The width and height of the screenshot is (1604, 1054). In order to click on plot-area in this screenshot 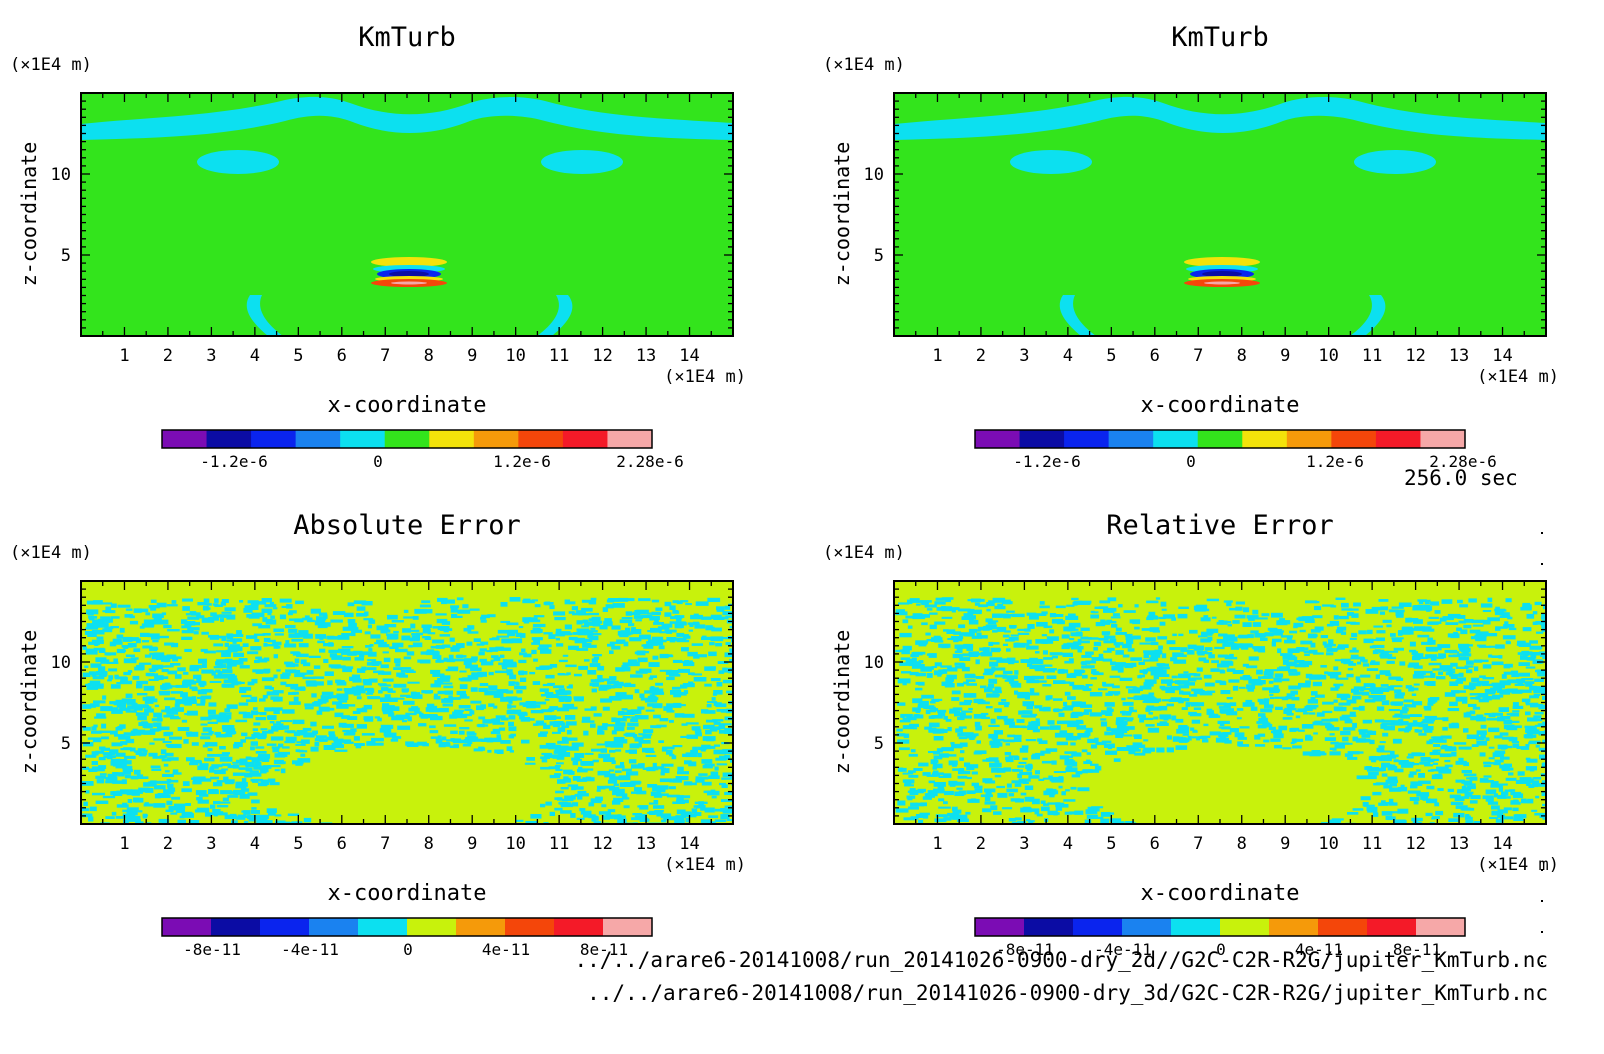, I will do `click(1220, 214)`.